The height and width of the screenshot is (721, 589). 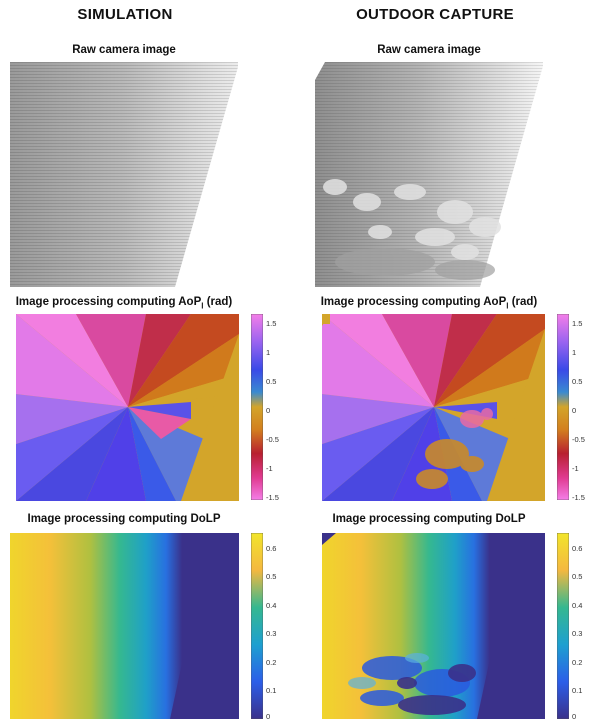 I want to click on dolp-title-simulation: Image processing computing DoLP, so click(x=124, y=519).